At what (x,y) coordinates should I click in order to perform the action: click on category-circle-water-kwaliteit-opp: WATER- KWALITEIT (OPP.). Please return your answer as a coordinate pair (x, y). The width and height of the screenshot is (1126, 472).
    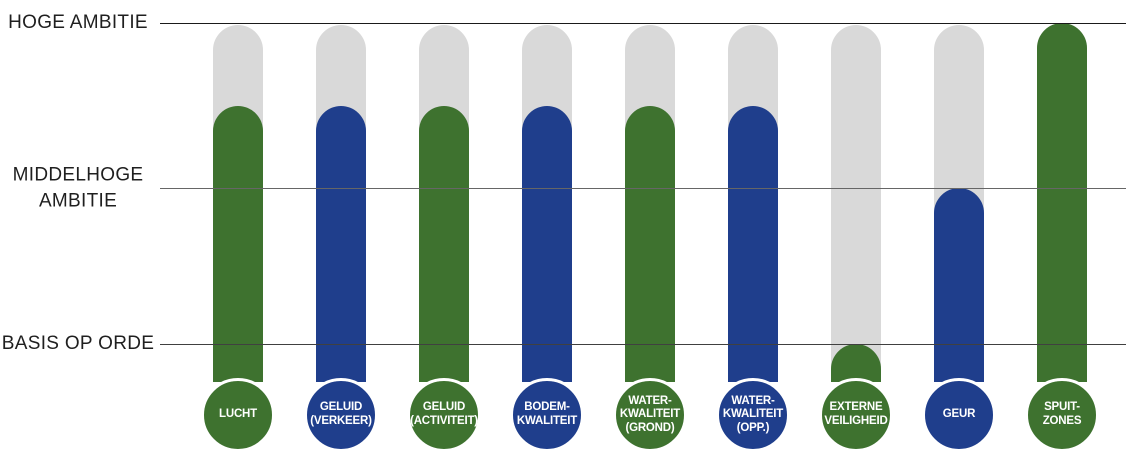
    Looking at the image, I should click on (753, 415).